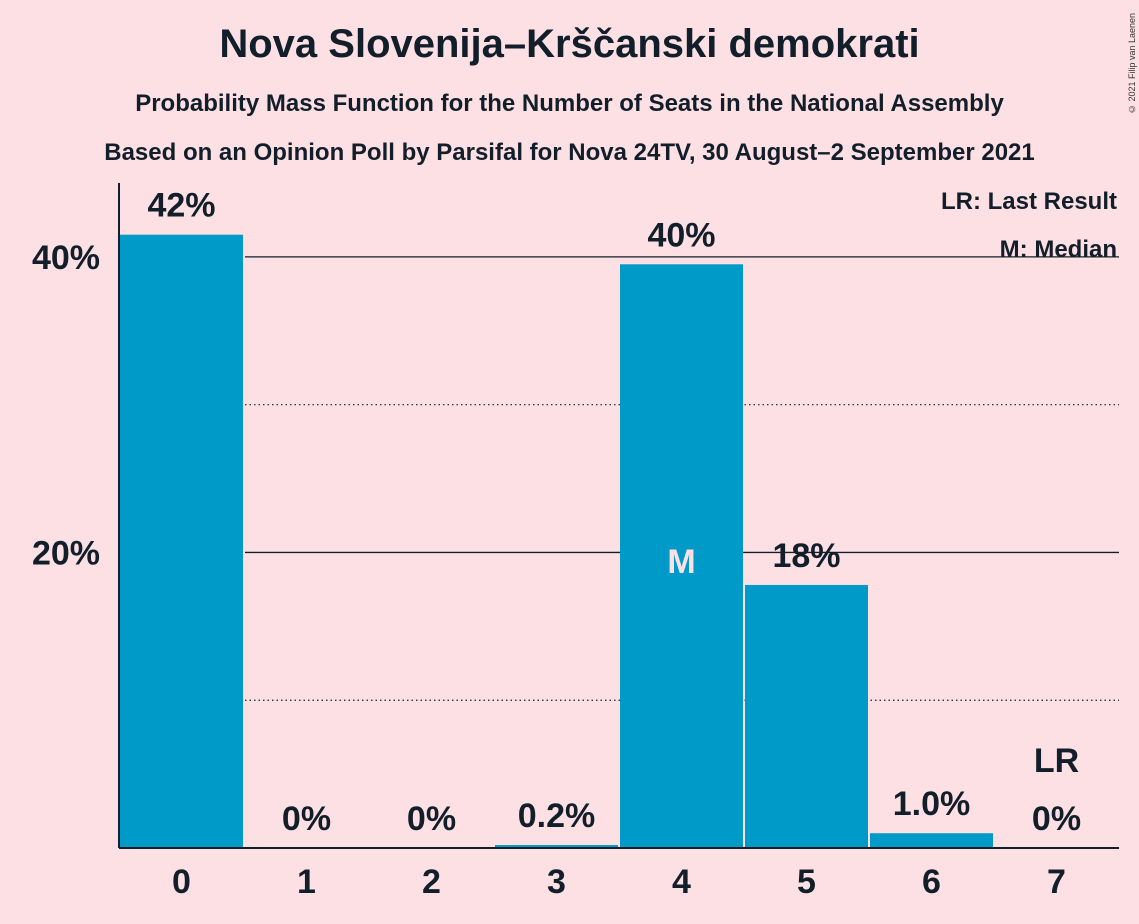 The image size is (1139, 924). Describe the element at coordinates (181, 206) in the screenshot. I see `data-label-0: 42%` at that location.